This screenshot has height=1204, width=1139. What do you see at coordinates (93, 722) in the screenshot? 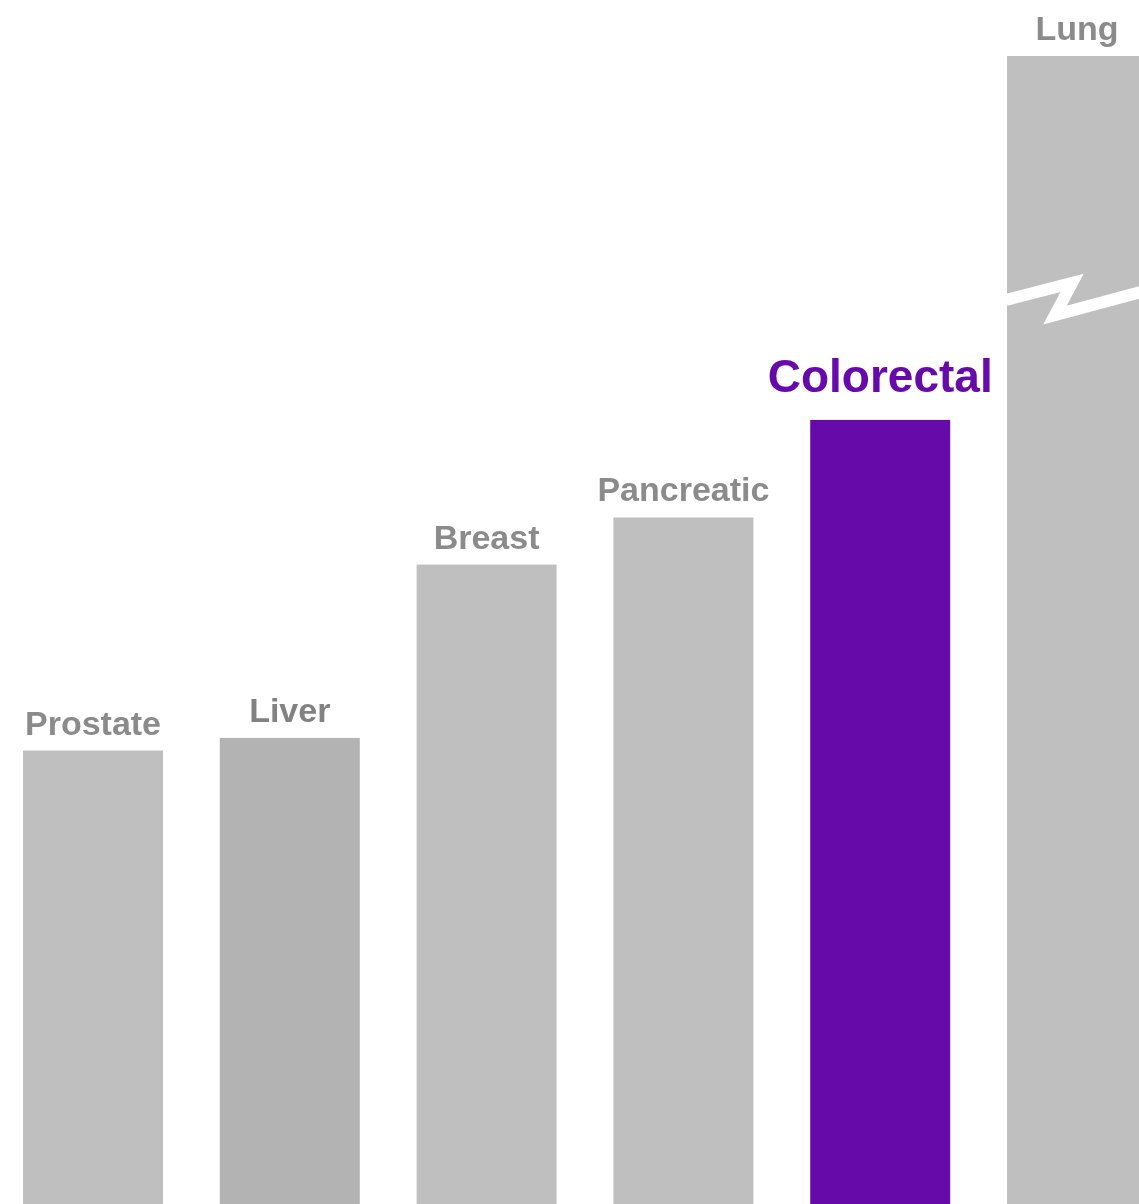
I see `x-tick-label: Prostate` at bounding box center [93, 722].